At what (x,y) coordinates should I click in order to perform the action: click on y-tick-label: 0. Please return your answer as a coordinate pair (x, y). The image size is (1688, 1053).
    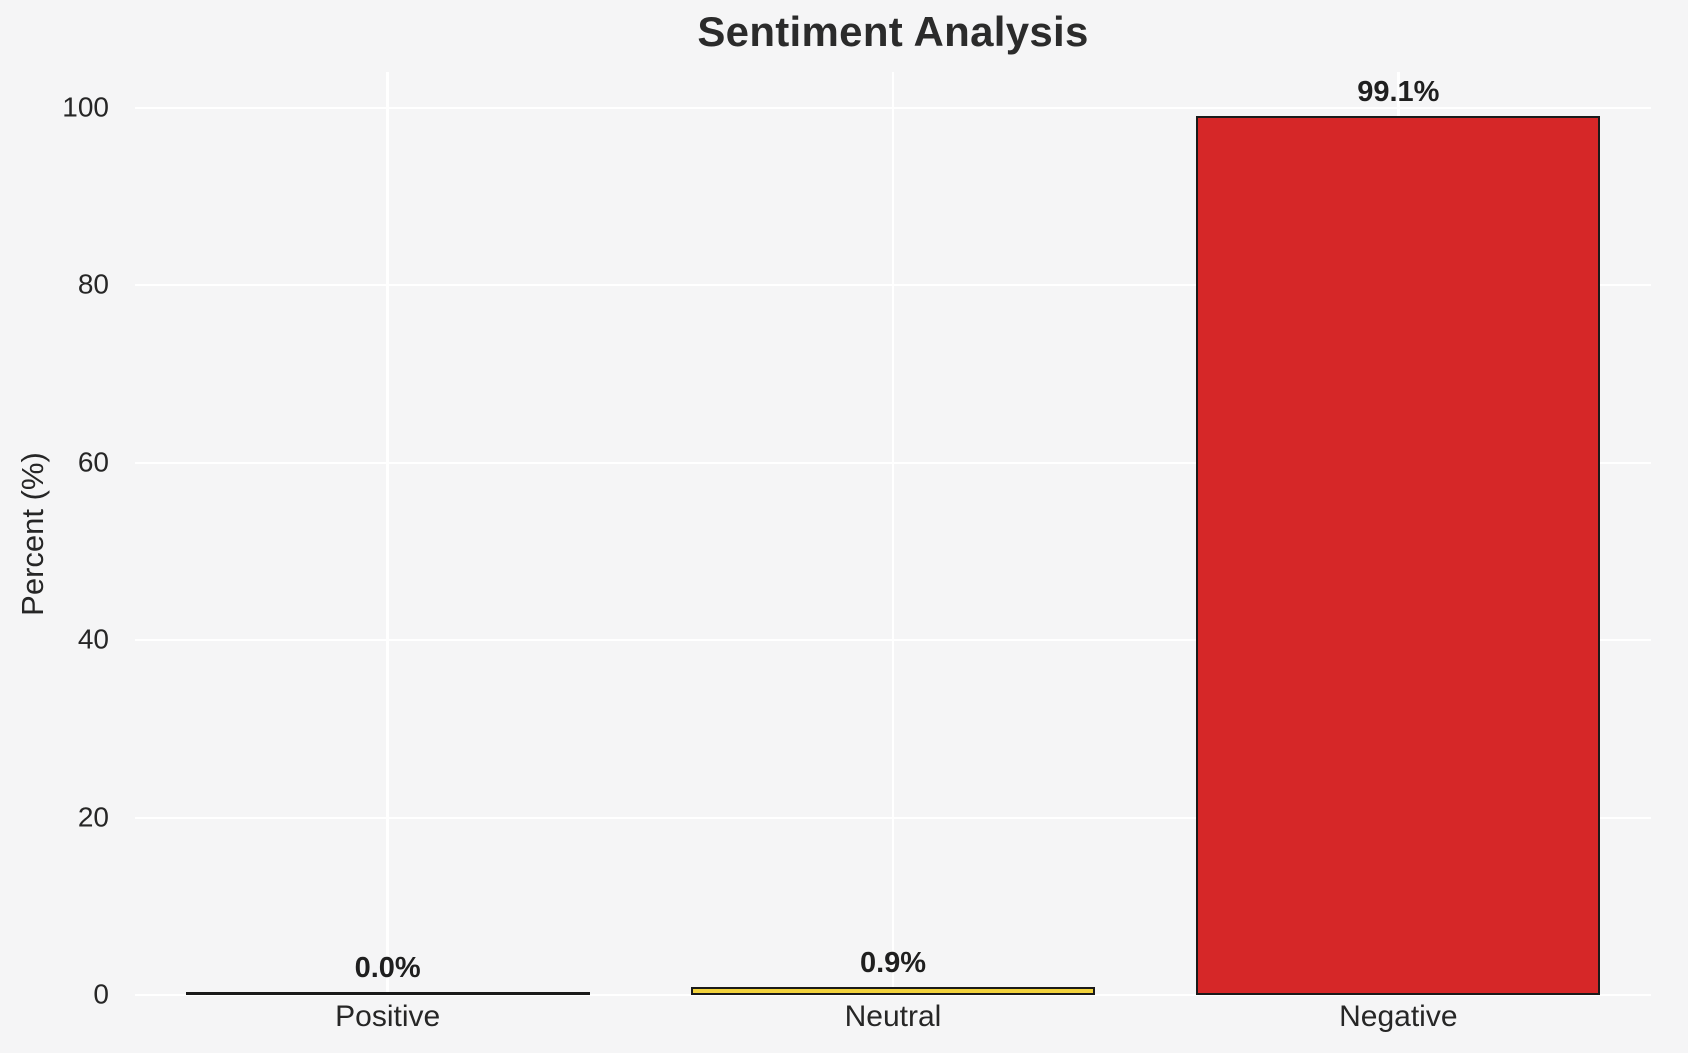
    Looking at the image, I should click on (101, 994).